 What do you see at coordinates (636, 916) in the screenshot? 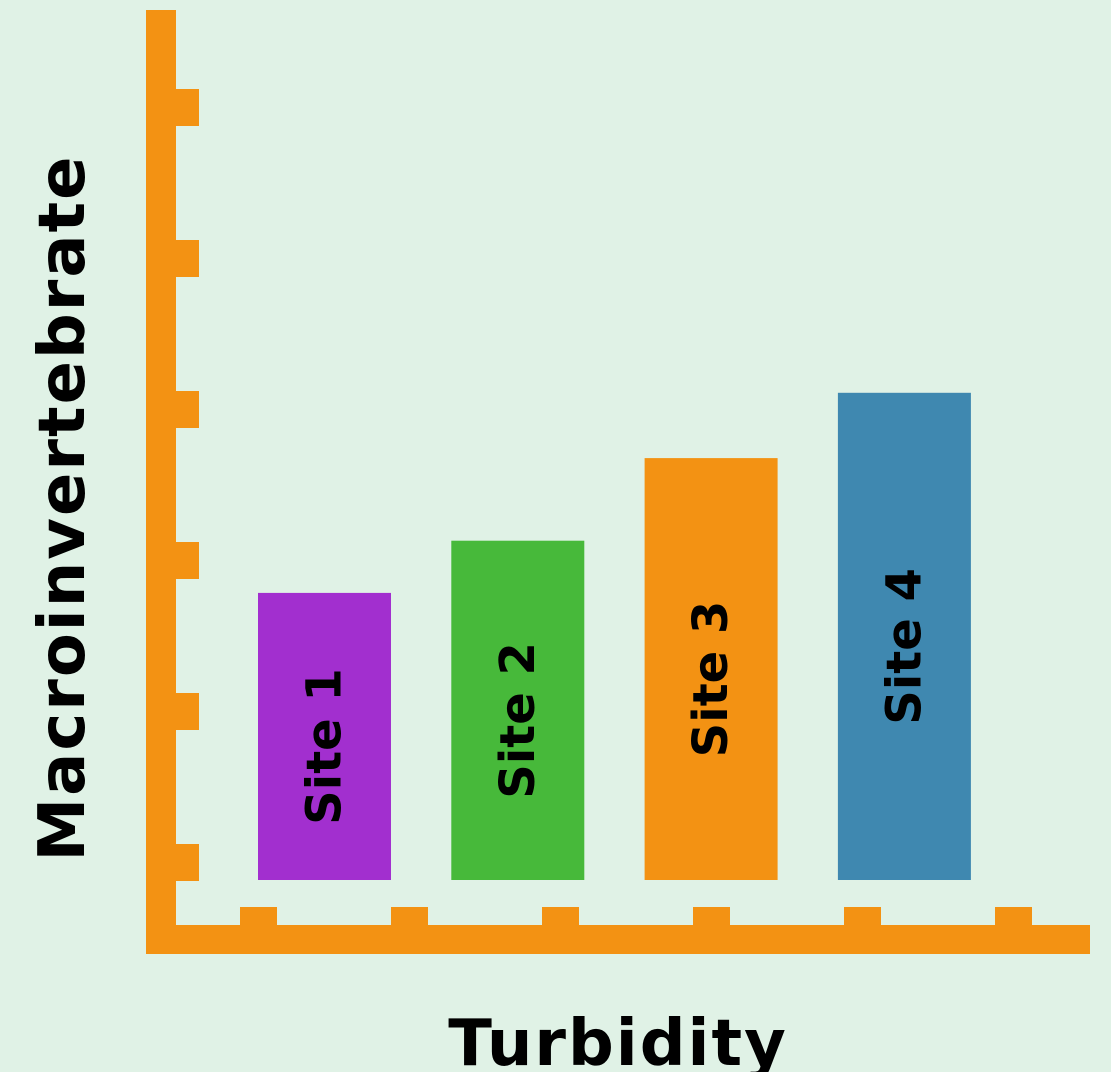
I see `x-axis-ticks` at bounding box center [636, 916].